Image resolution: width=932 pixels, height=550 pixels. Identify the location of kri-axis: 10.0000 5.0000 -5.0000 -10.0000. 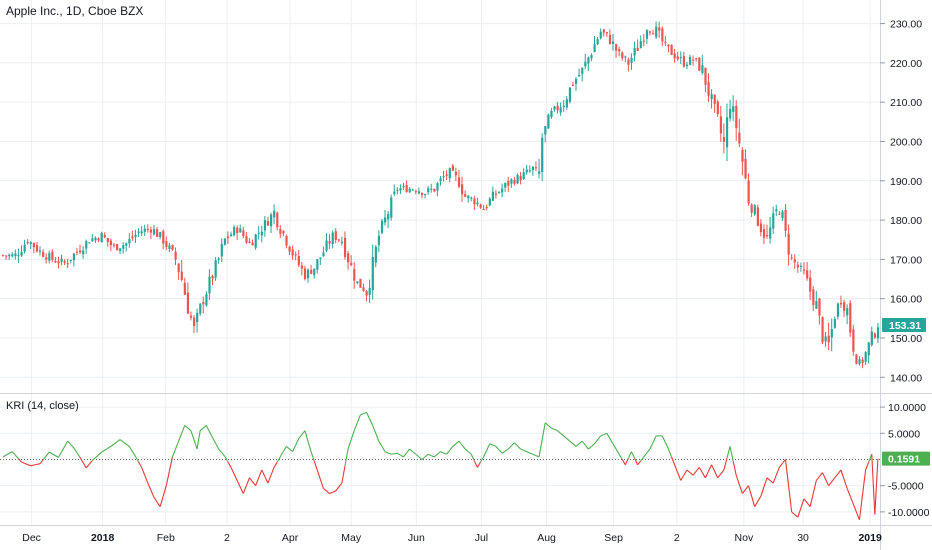
(905, 460).